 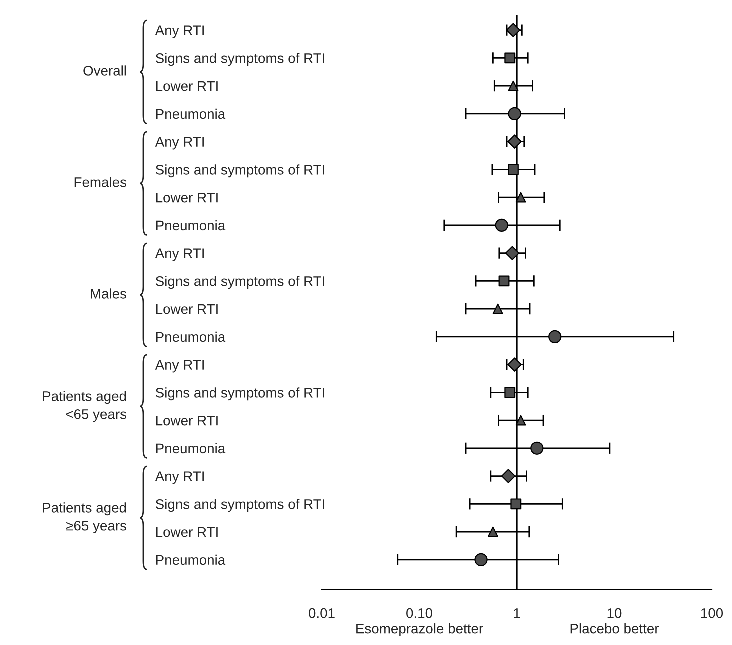 I want to click on text: Placebo better, so click(x=615, y=629).